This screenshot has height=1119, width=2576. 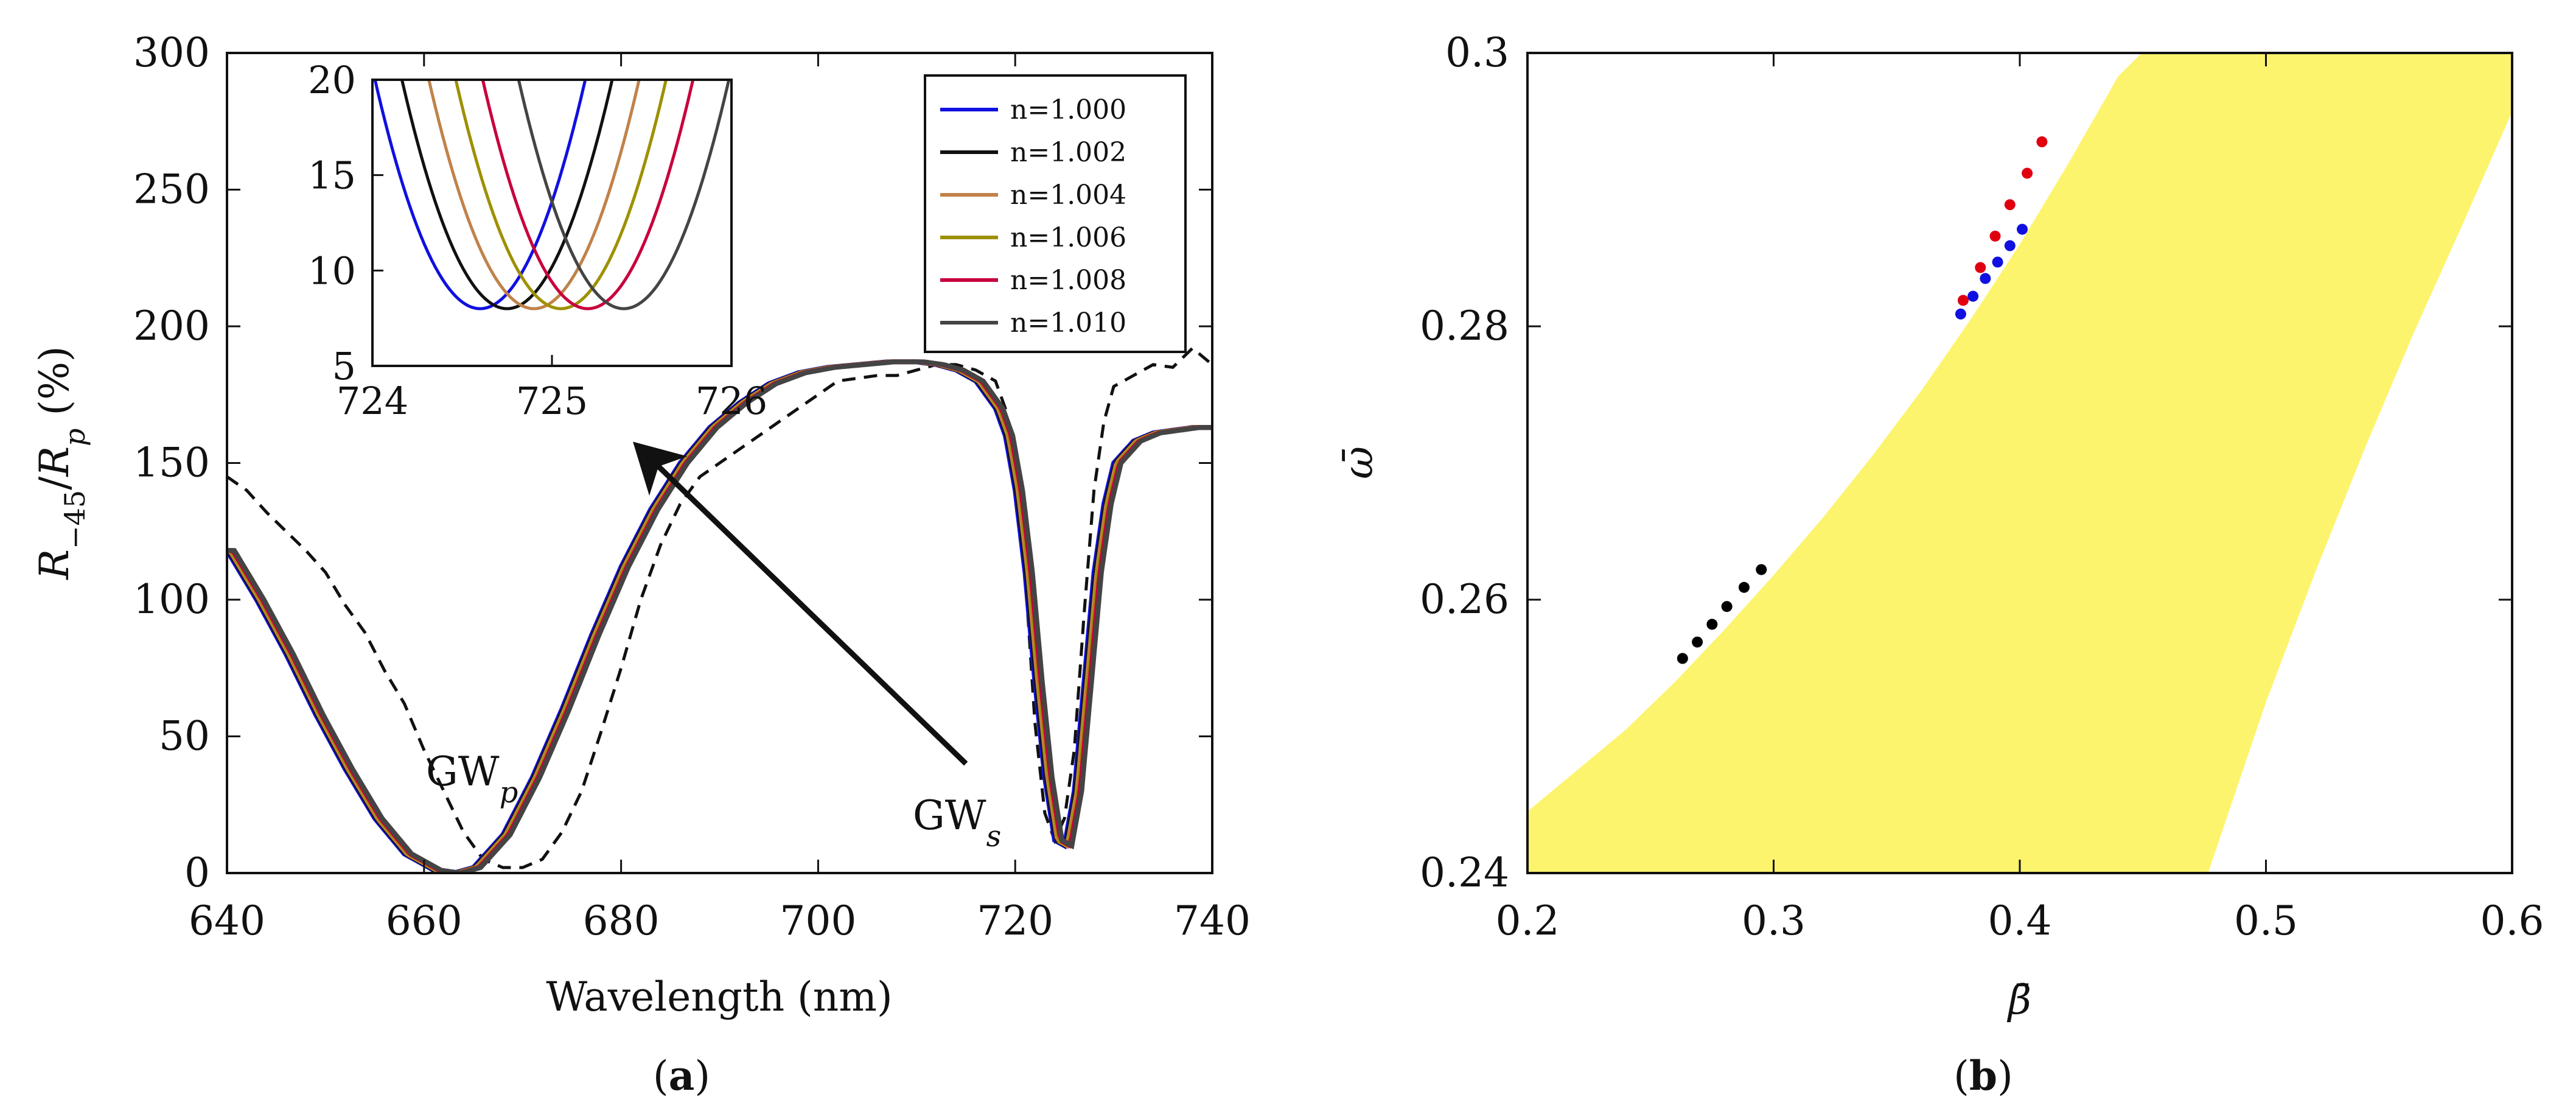 What do you see at coordinates (2018, 1000) in the screenshot?
I see `x-axis-label-b: β̄` at bounding box center [2018, 1000].